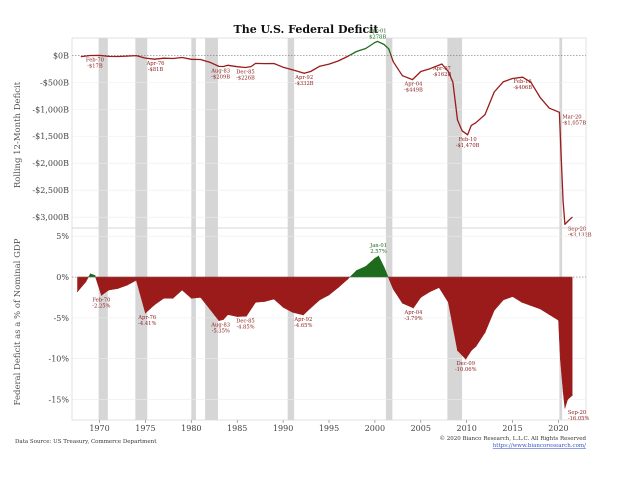 The width and height of the screenshot is (620, 480). What do you see at coordinates (245, 322) in the screenshot?
I see `annotation-date: Dec-85` at bounding box center [245, 322].